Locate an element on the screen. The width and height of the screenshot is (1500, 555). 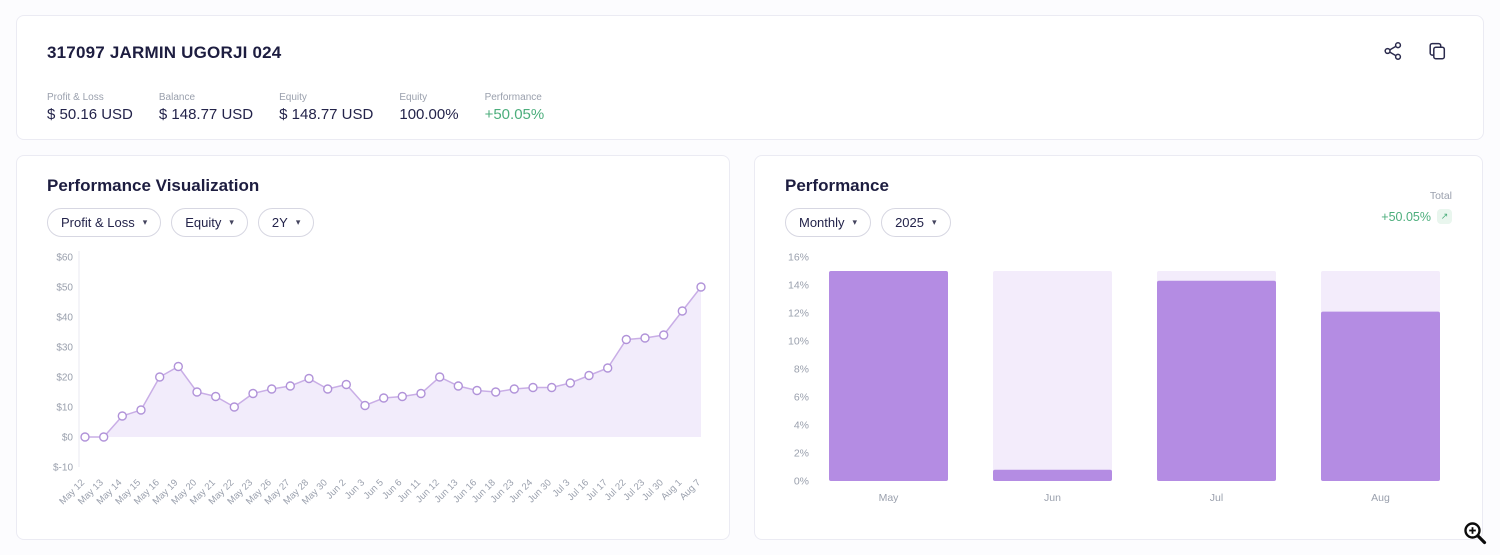
filter-monthly-dropdown: Monthly ▾ is located at coordinates (828, 222).